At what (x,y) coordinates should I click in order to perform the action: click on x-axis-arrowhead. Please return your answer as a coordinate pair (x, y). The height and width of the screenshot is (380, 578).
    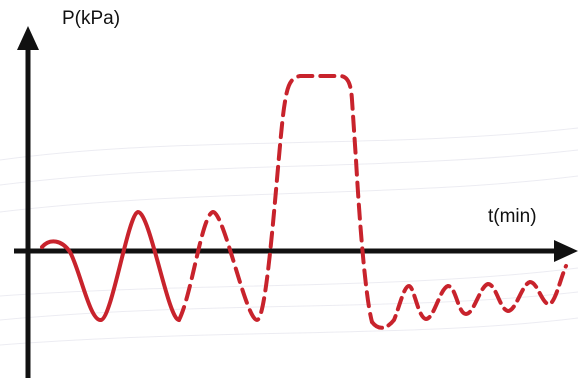
    Looking at the image, I should click on (566, 251).